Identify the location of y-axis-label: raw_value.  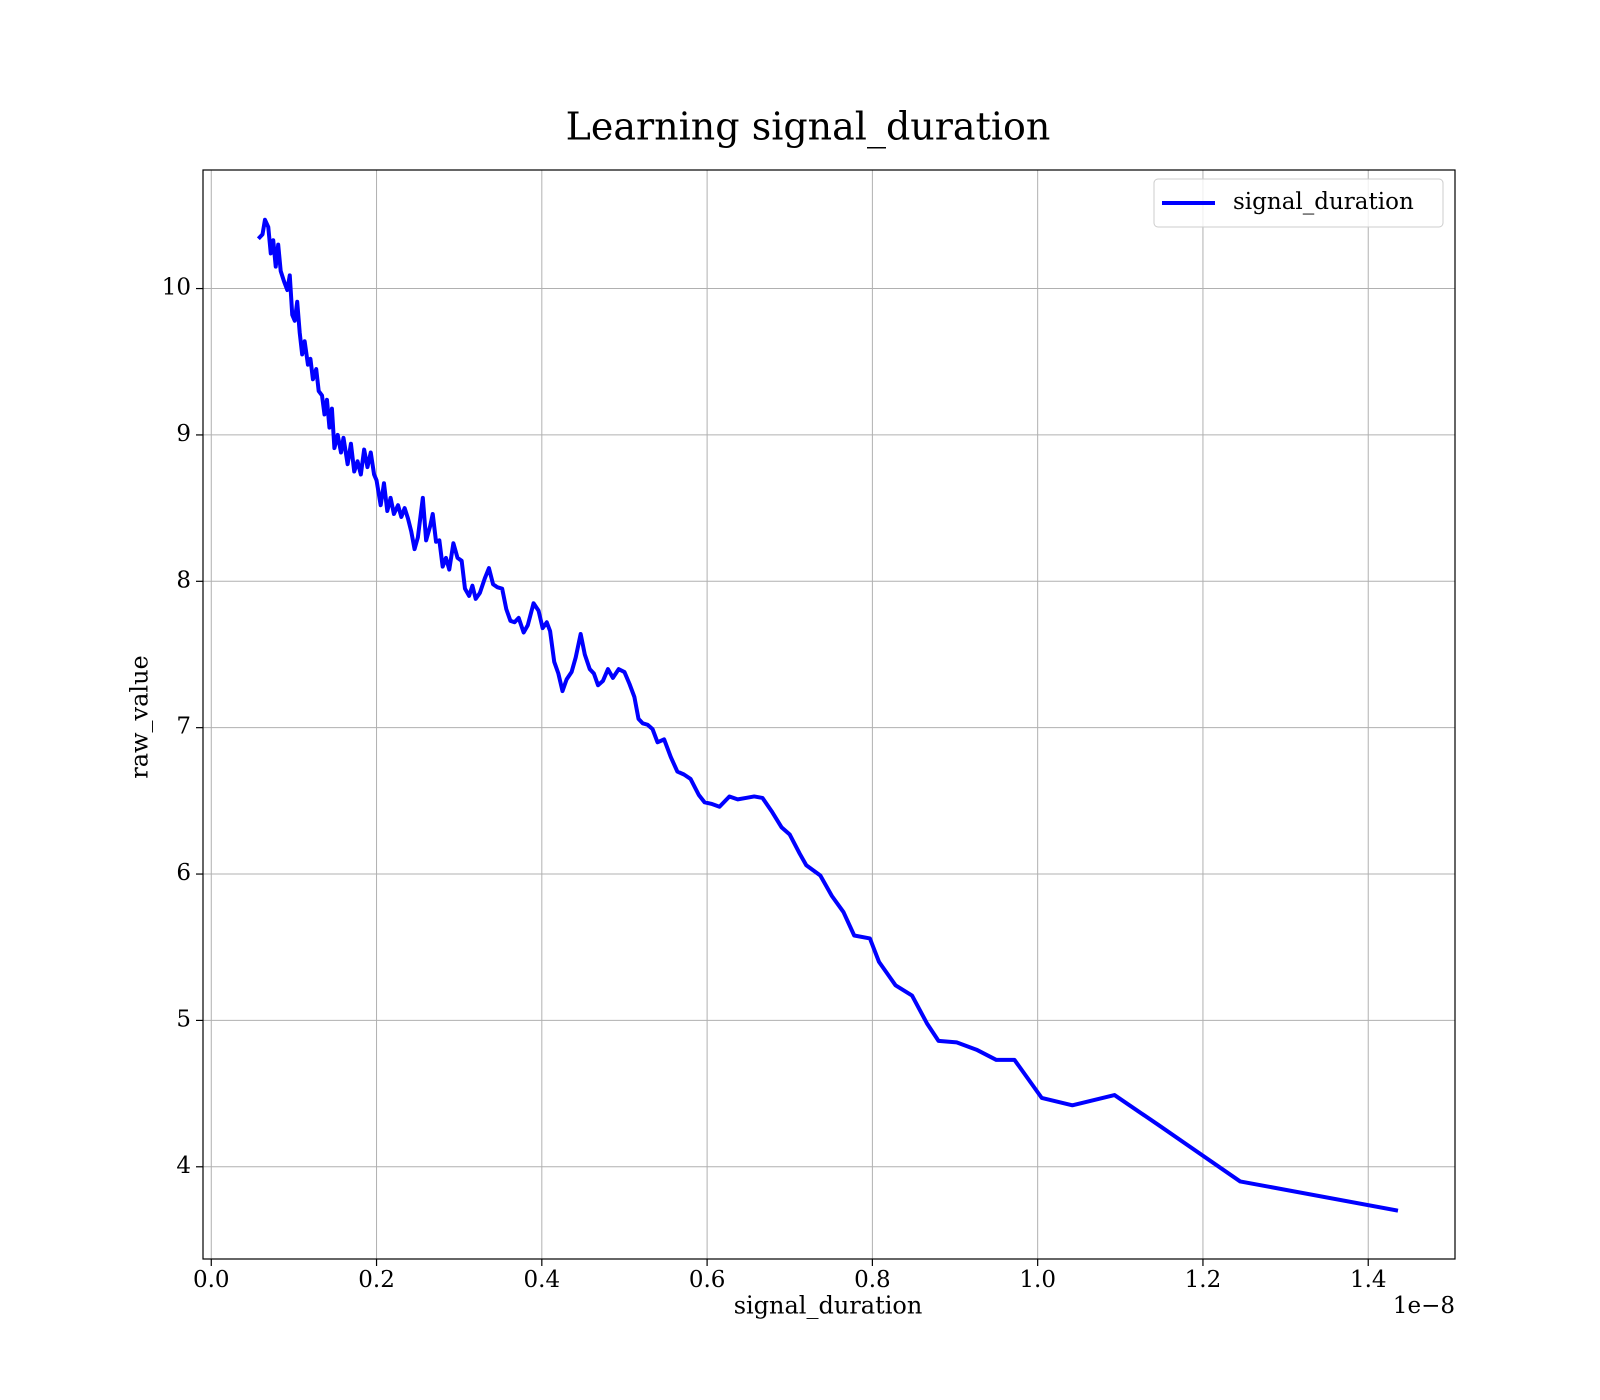
(140, 717).